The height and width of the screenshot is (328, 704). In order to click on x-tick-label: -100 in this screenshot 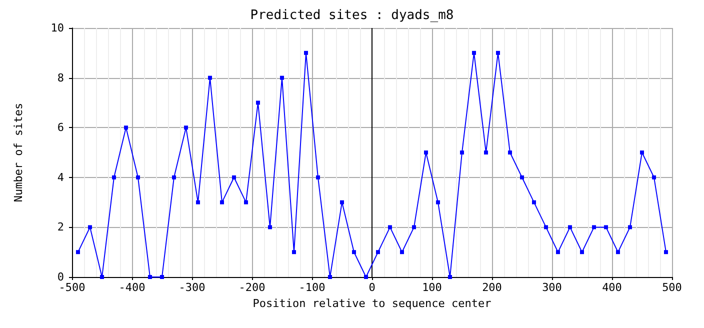, I will do `click(312, 287)`.